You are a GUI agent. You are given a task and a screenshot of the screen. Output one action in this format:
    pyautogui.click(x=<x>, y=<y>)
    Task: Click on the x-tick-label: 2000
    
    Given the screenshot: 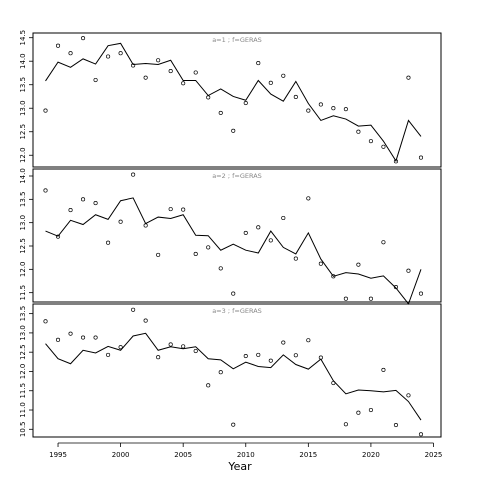 What is the action you would take?
    pyautogui.click(x=121, y=455)
    